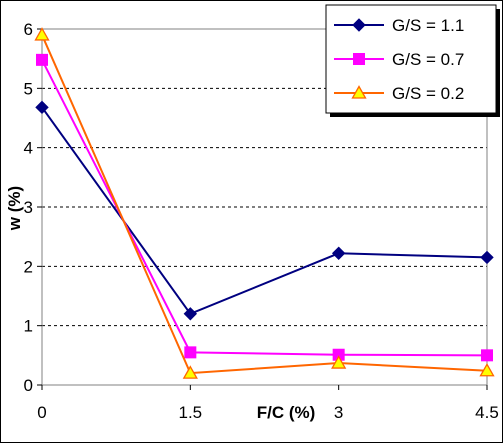 This screenshot has height=443, width=503. I want to click on legend-label: G/S = 0.7, so click(428, 59).